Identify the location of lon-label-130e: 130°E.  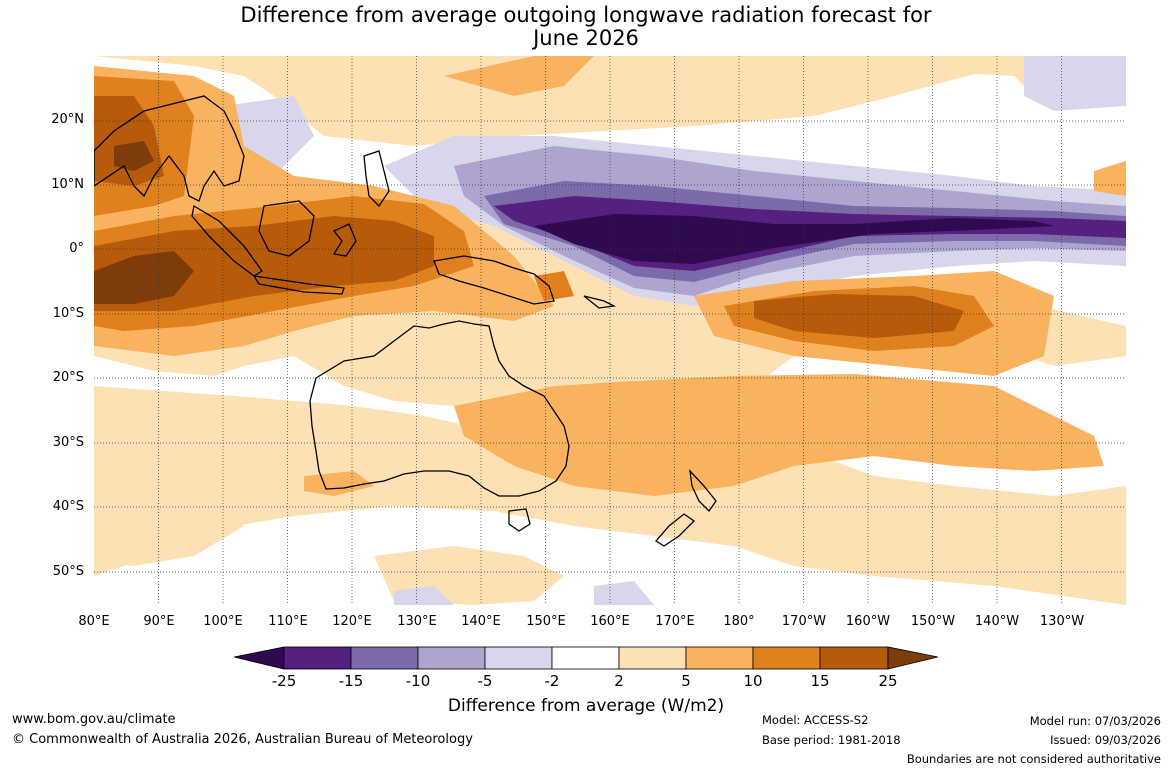
(417, 621).